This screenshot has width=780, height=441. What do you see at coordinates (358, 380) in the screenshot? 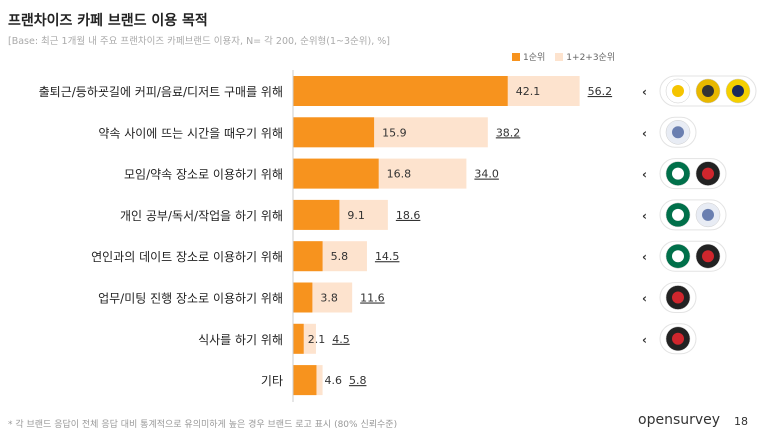
I see `data-label-rank123: 5.8` at bounding box center [358, 380].